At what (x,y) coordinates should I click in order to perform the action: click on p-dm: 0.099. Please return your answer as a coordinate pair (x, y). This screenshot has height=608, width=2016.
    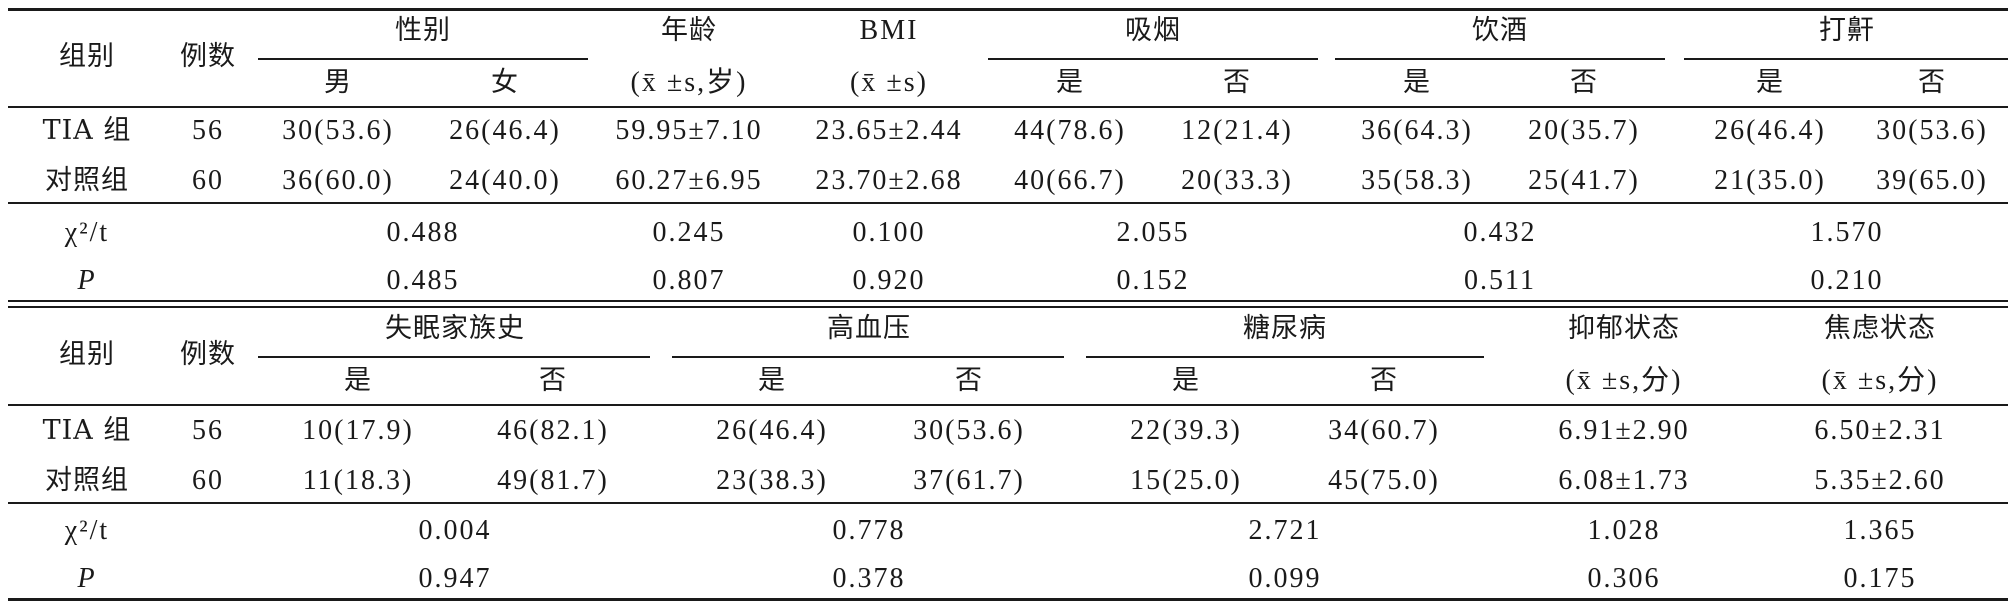
    Looking at the image, I should click on (1285, 578).